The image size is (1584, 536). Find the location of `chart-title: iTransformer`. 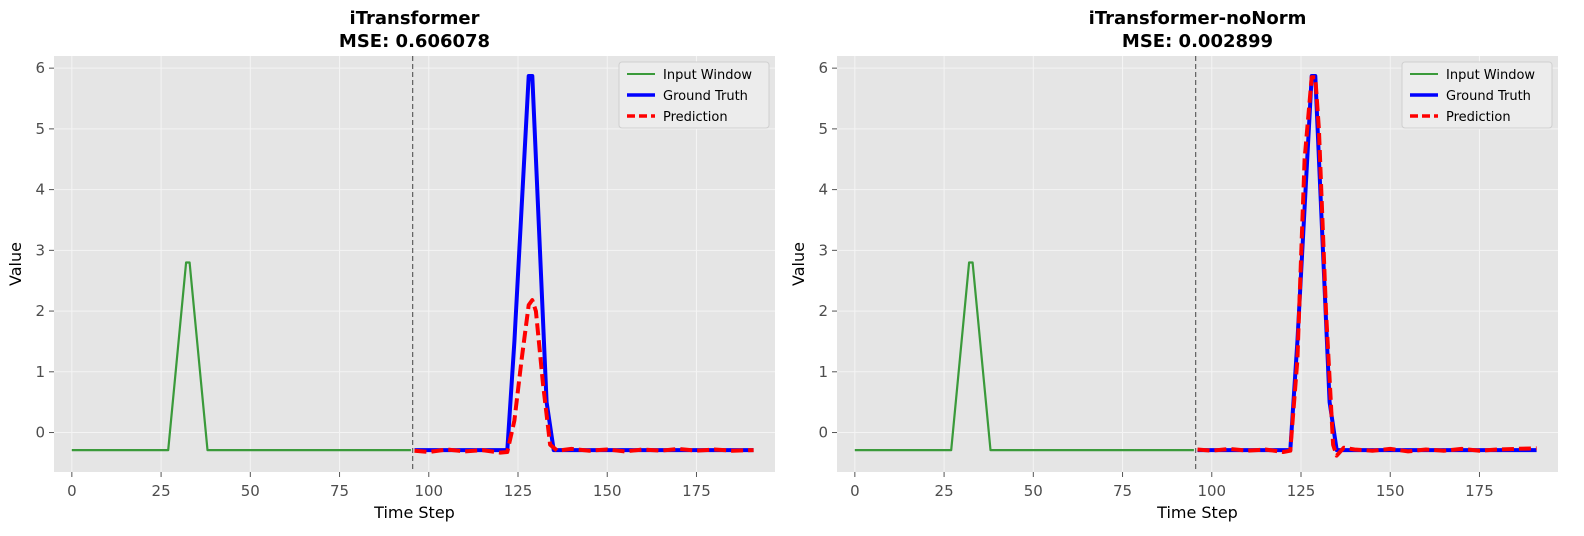

chart-title: iTransformer is located at coordinates (415, 18).